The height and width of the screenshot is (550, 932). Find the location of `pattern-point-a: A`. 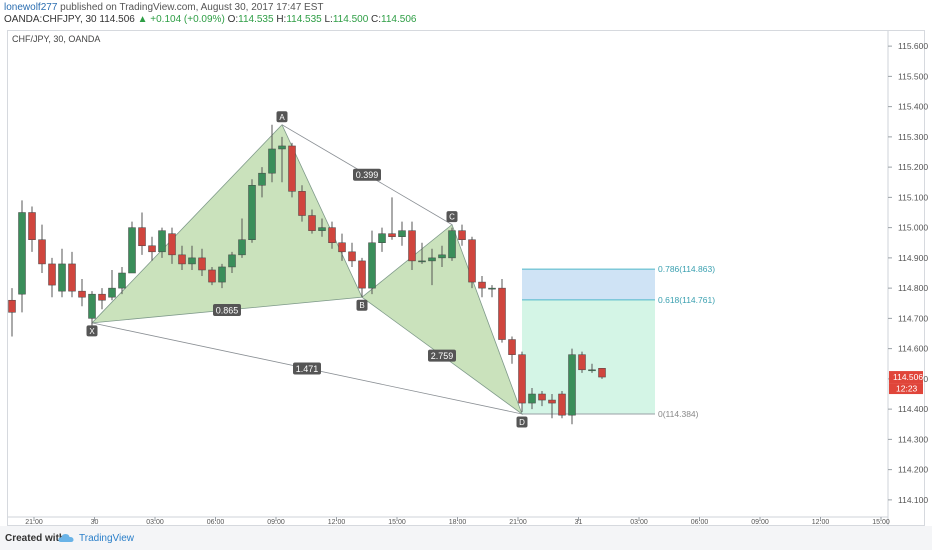

pattern-point-a: A is located at coordinates (282, 117).